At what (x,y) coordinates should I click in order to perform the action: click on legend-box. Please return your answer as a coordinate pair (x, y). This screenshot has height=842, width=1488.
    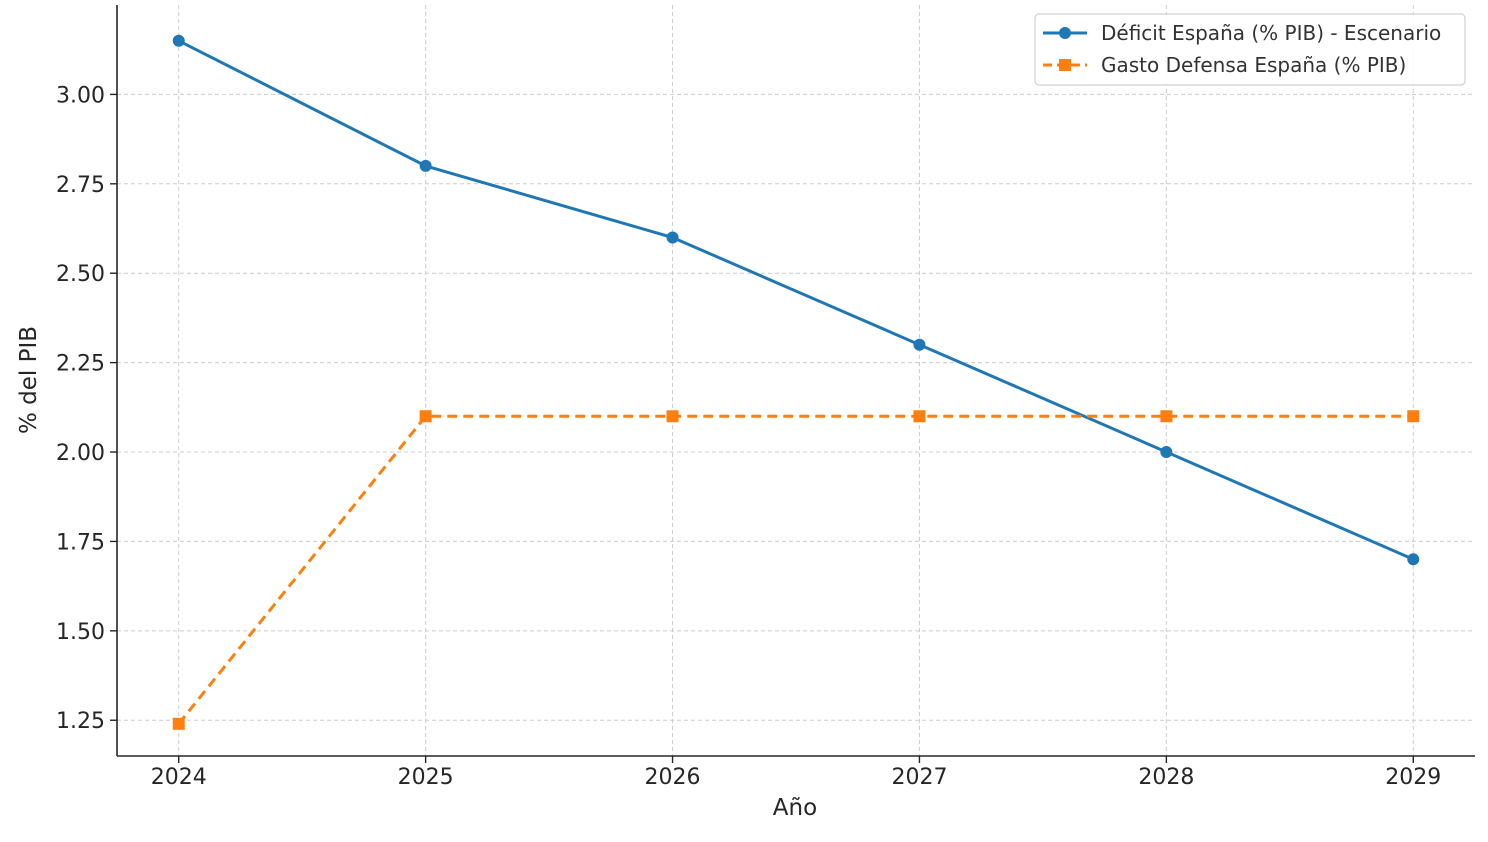
    Looking at the image, I should click on (1250, 49).